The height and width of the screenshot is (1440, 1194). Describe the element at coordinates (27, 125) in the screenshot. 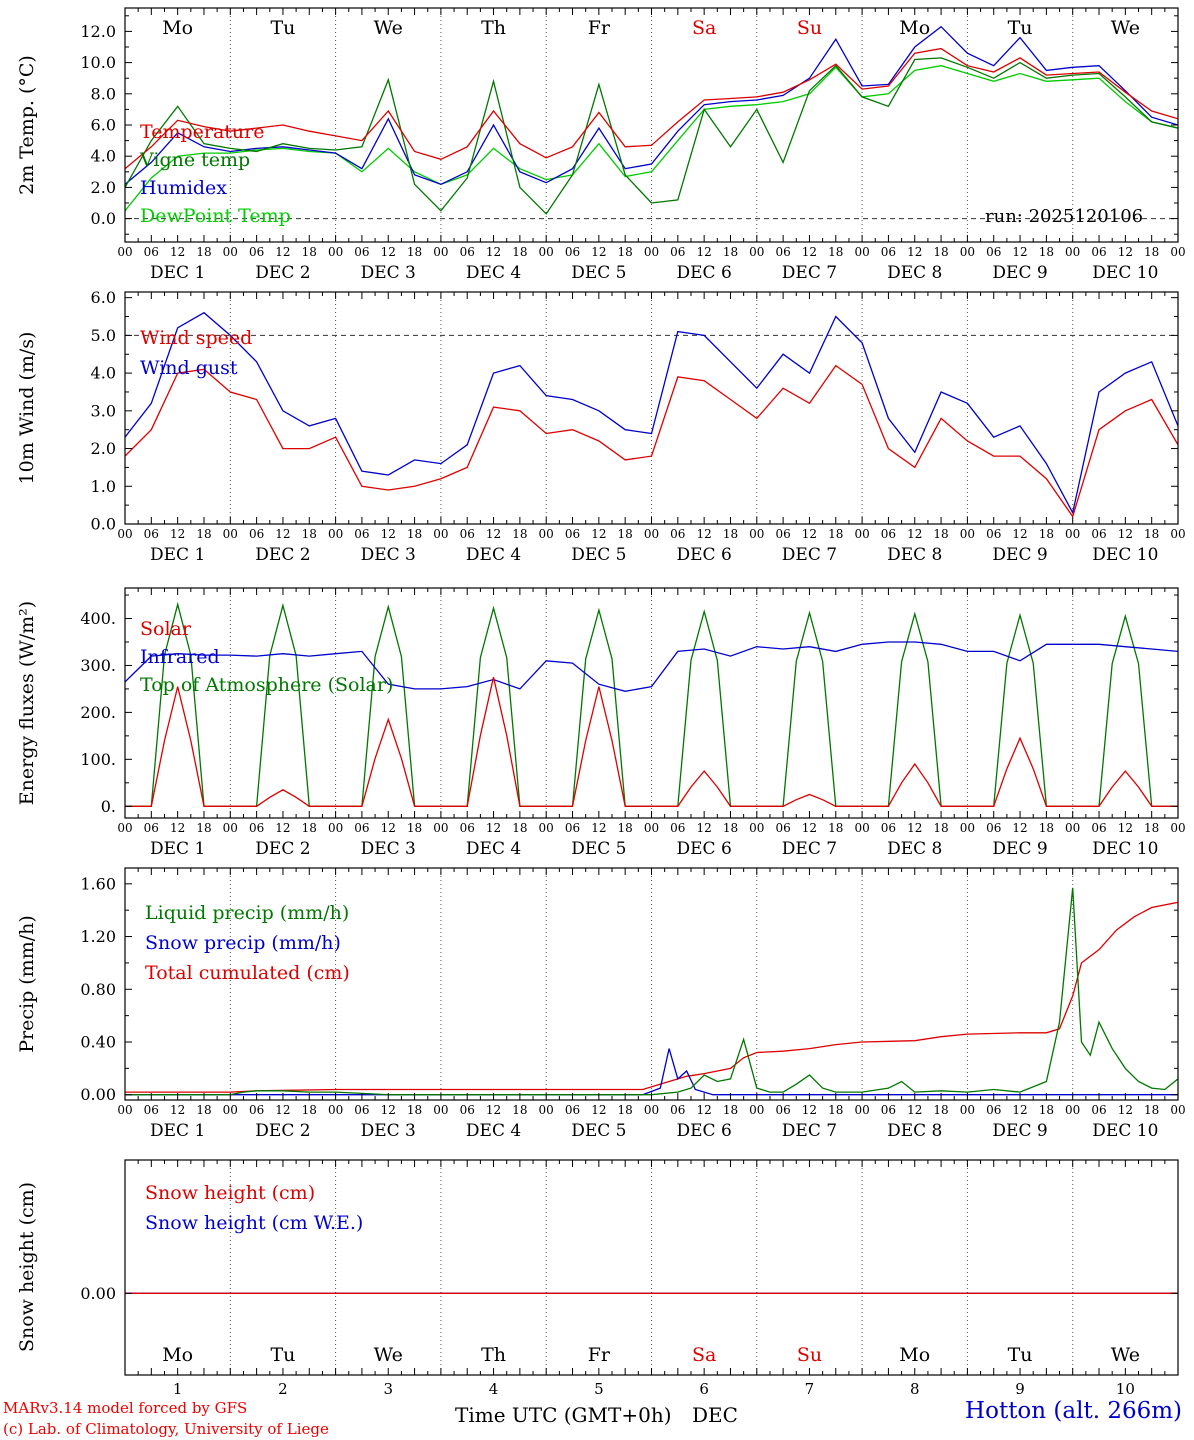

I see `y-axis-title-temperature: 2m Temp. (°C)` at that location.